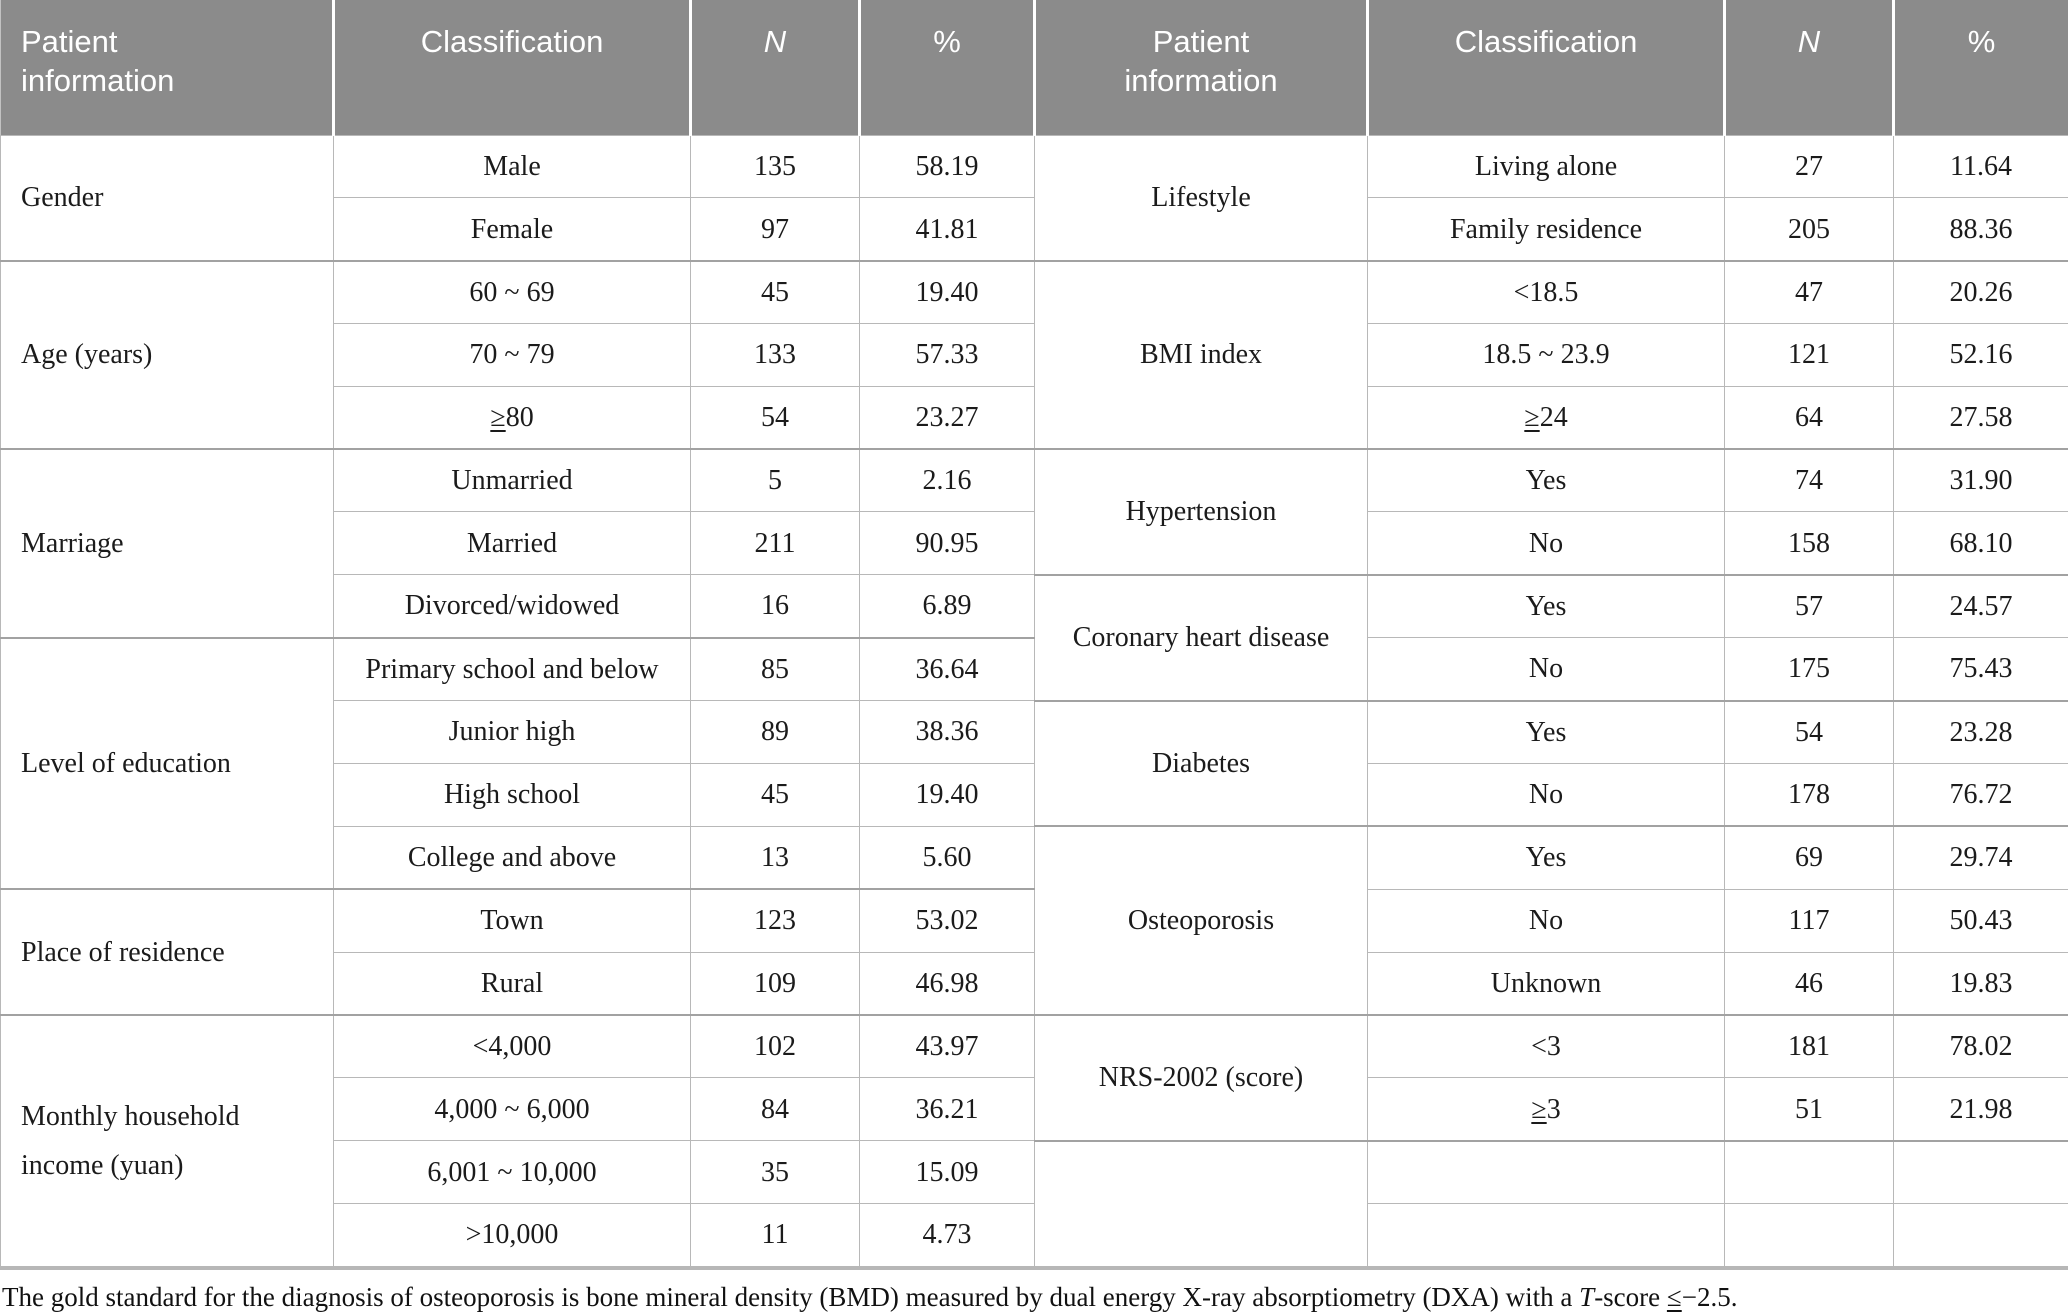 This screenshot has height=1315, width=2068. Describe the element at coordinates (512, 292) in the screenshot. I see `cell-classification: 60 ~ 69` at that location.